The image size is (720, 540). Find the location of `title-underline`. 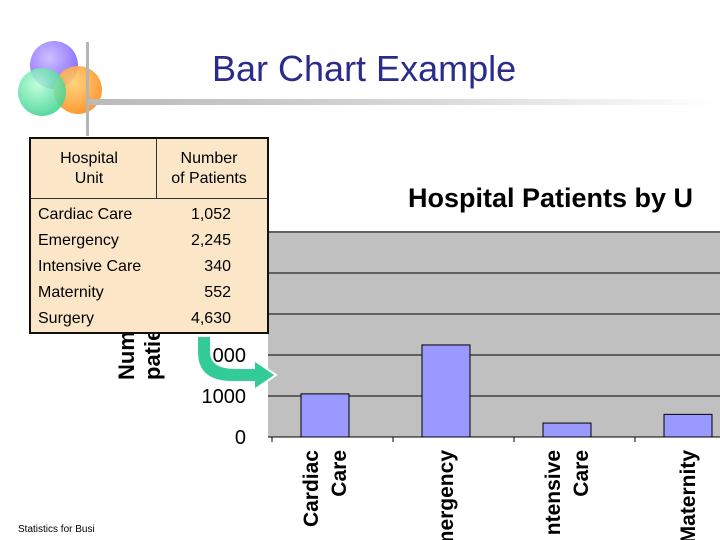

title-underline is located at coordinates (404, 102).